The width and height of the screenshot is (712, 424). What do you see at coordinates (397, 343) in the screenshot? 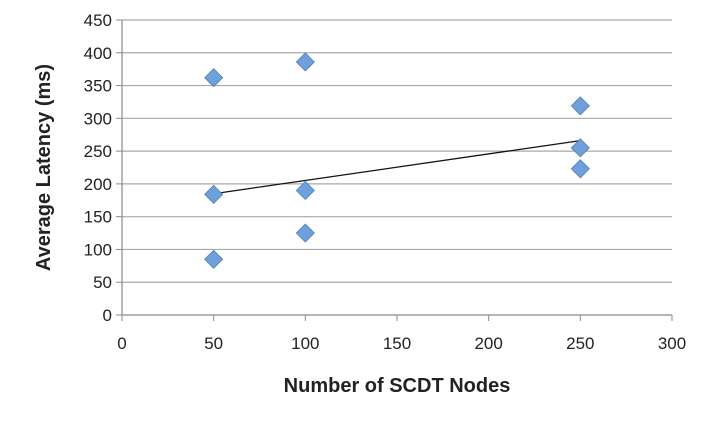
I see `x-tick-label: 150` at bounding box center [397, 343].